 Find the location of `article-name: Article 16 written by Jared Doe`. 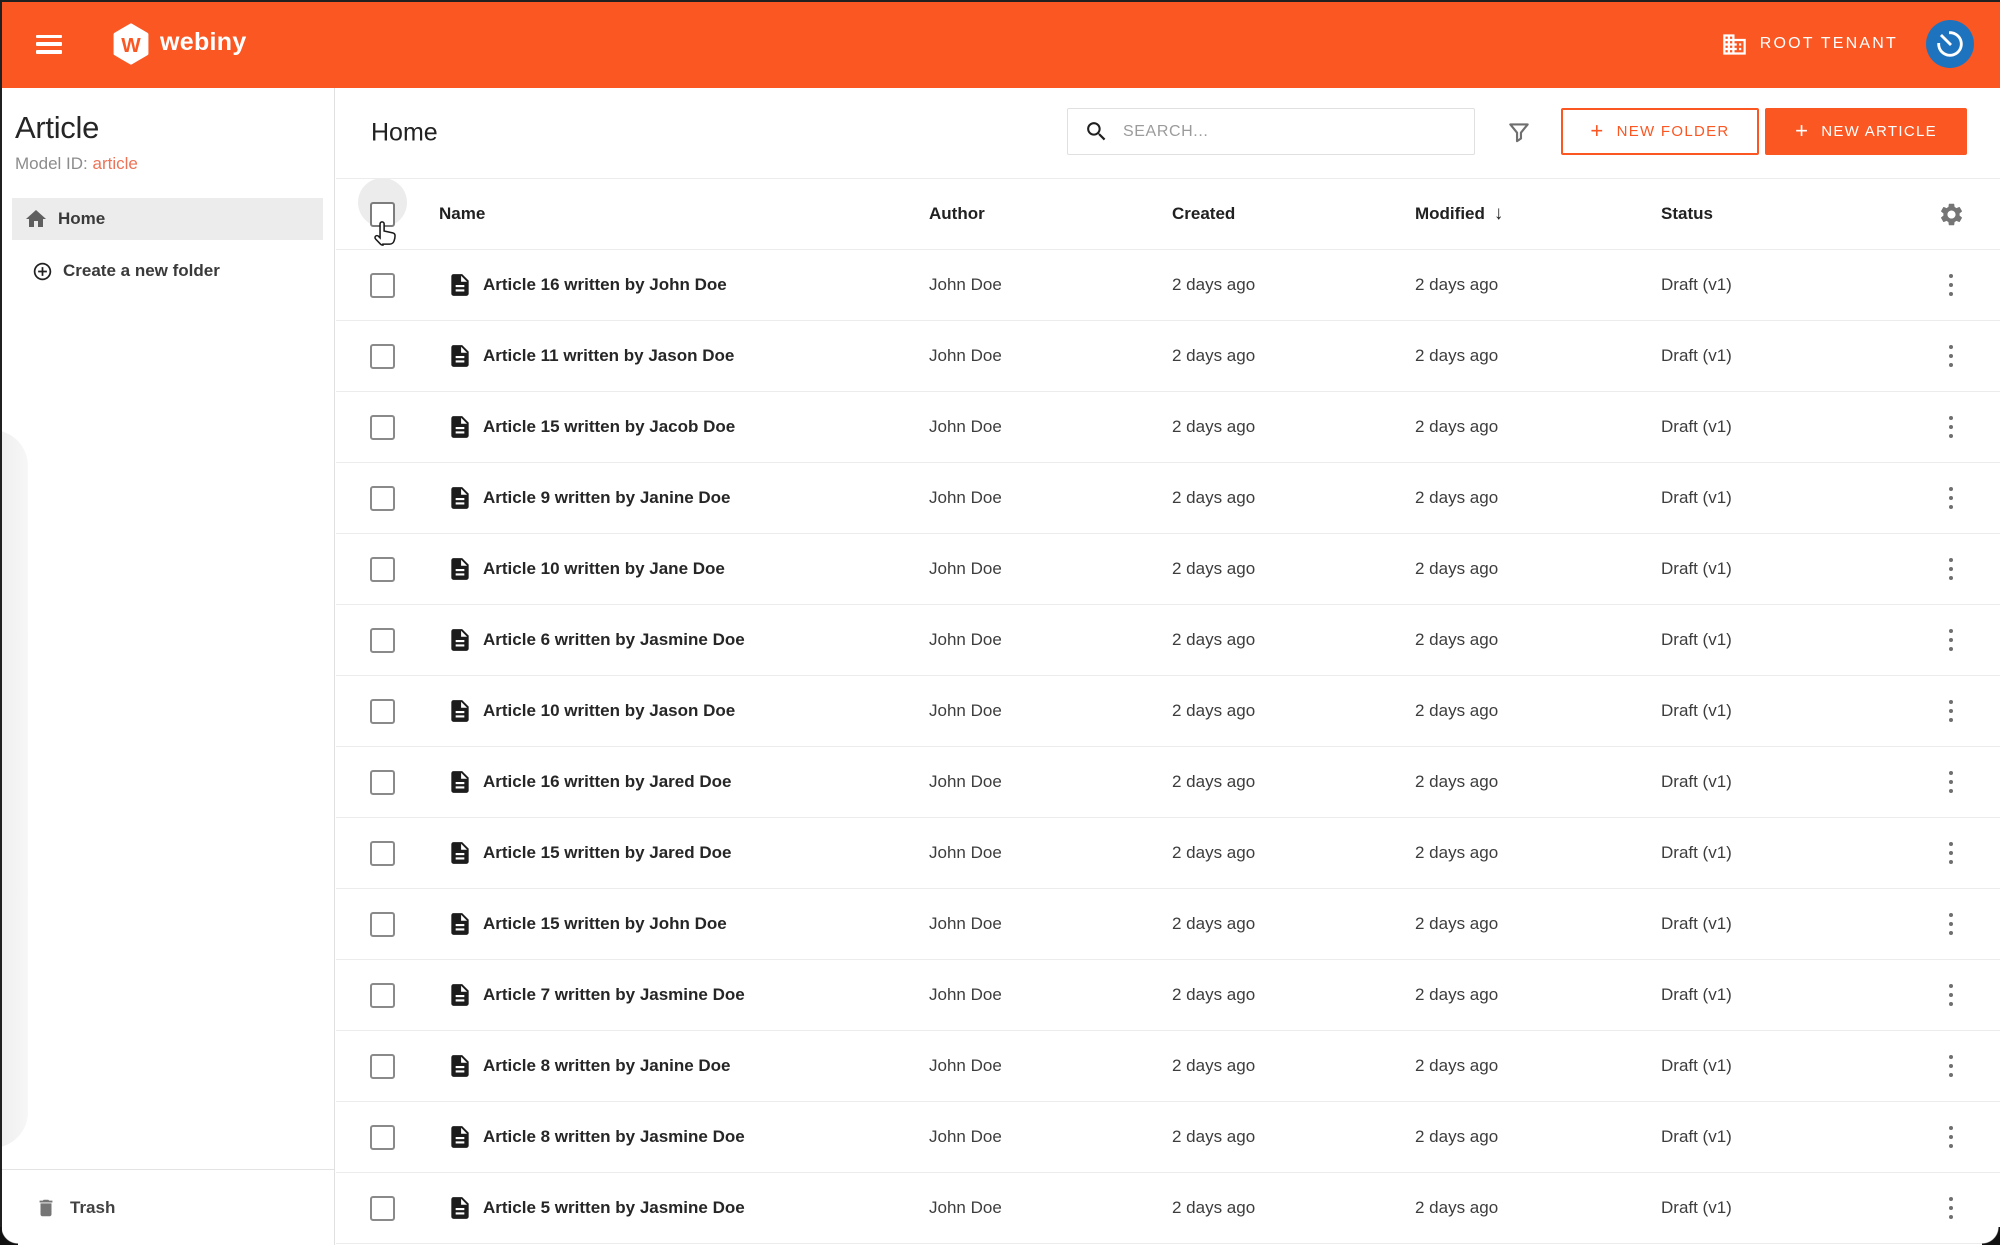

article-name: Article 16 written by Jared Doe is located at coordinates (607, 781).